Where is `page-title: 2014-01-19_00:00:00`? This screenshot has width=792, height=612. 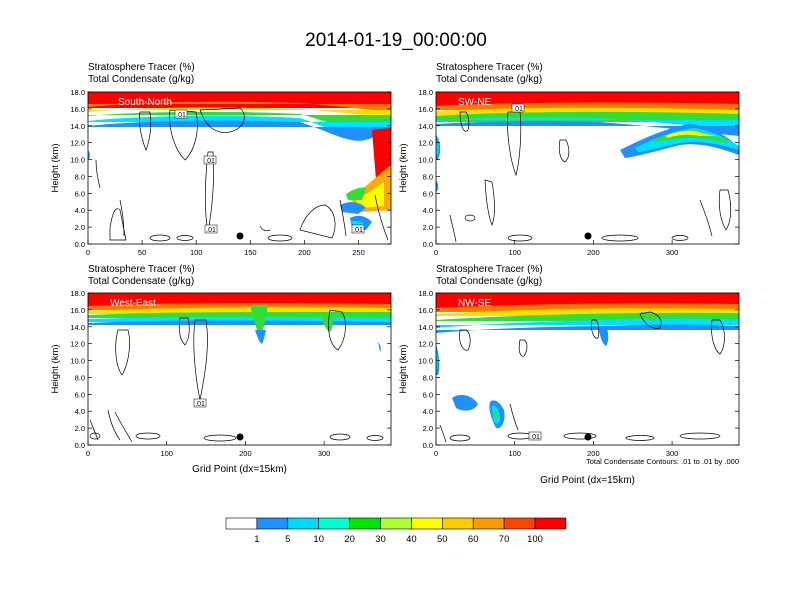
page-title: 2014-01-19_00:00:00 is located at coordinates (396, 40).